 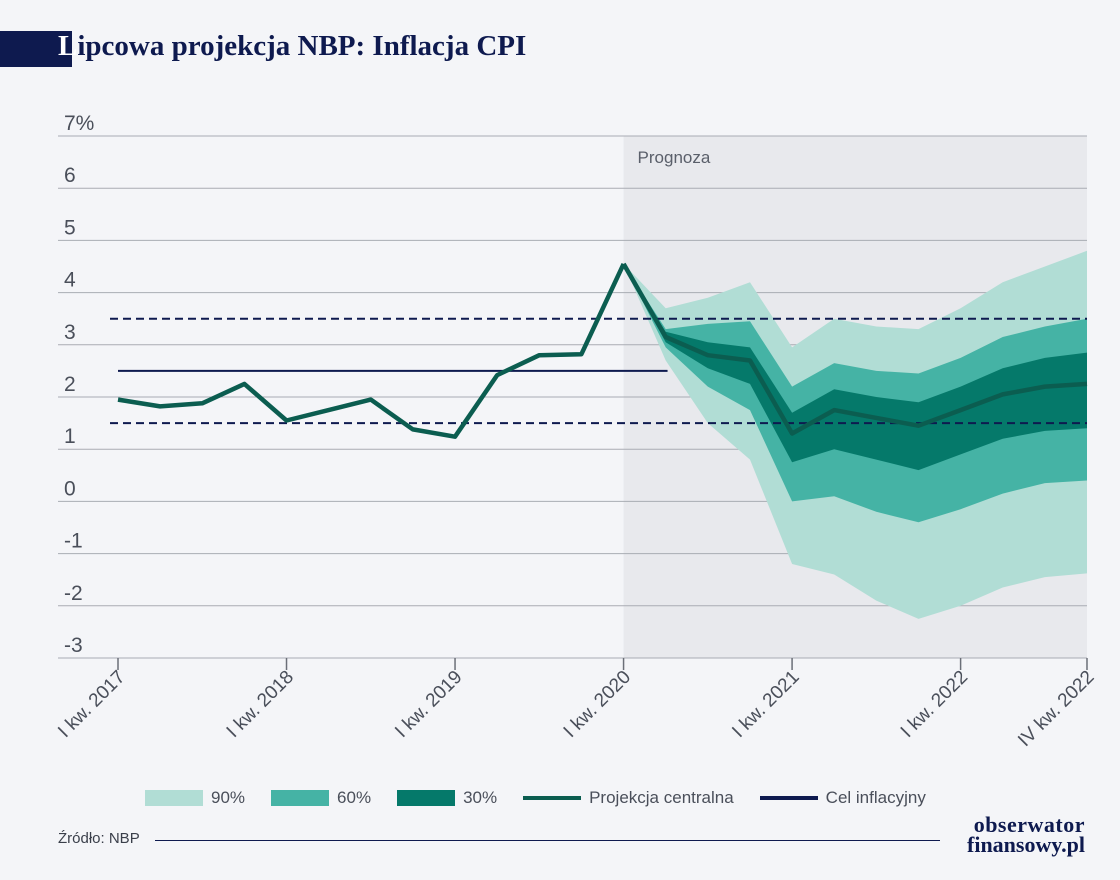 I want to click on legend-item-target: Cel inflacyjny, so click(x=842, y=798).